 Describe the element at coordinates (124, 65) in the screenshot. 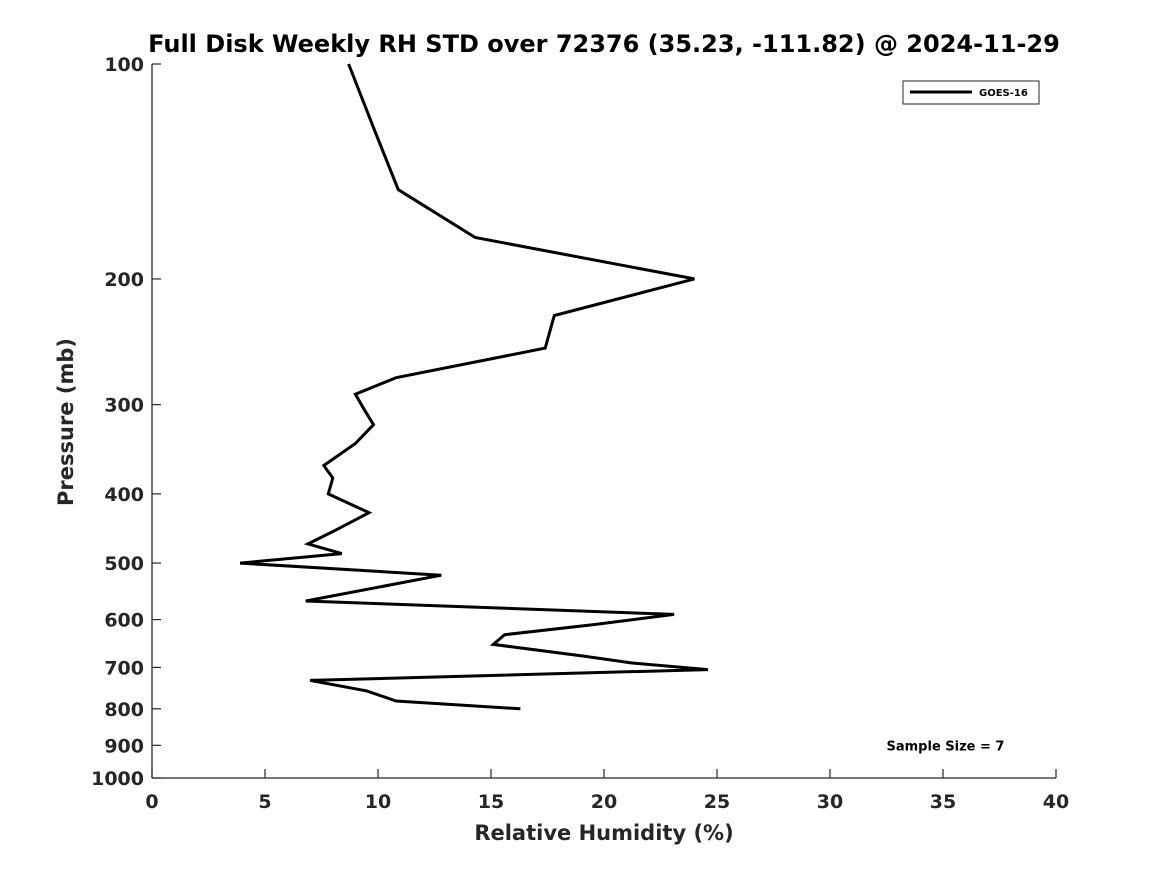

I see `y-tick-label: 100` at that location.